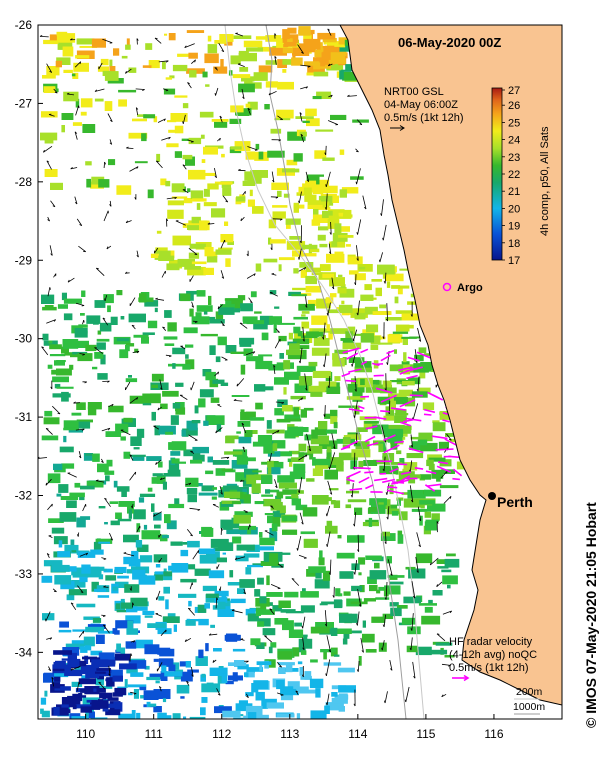 Image resolution: width=604 pixels, height=759 pixels. What do you see at coordinates (514, 261) in the screenshot?
I see `colorbar-tick-label: 17` at bounding box center [514, 261].